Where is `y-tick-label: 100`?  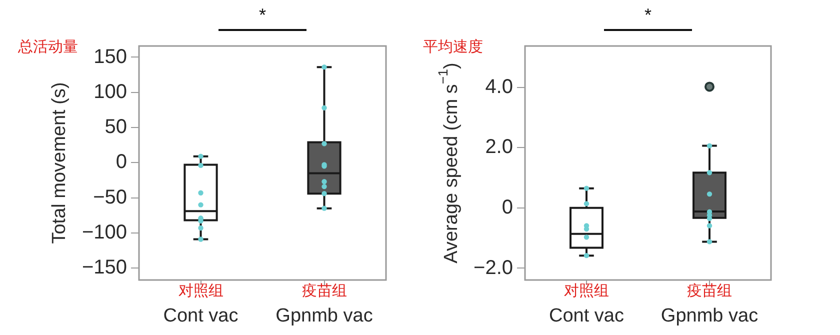
y-tick-label: 100 is located at coordinates (110, 91).